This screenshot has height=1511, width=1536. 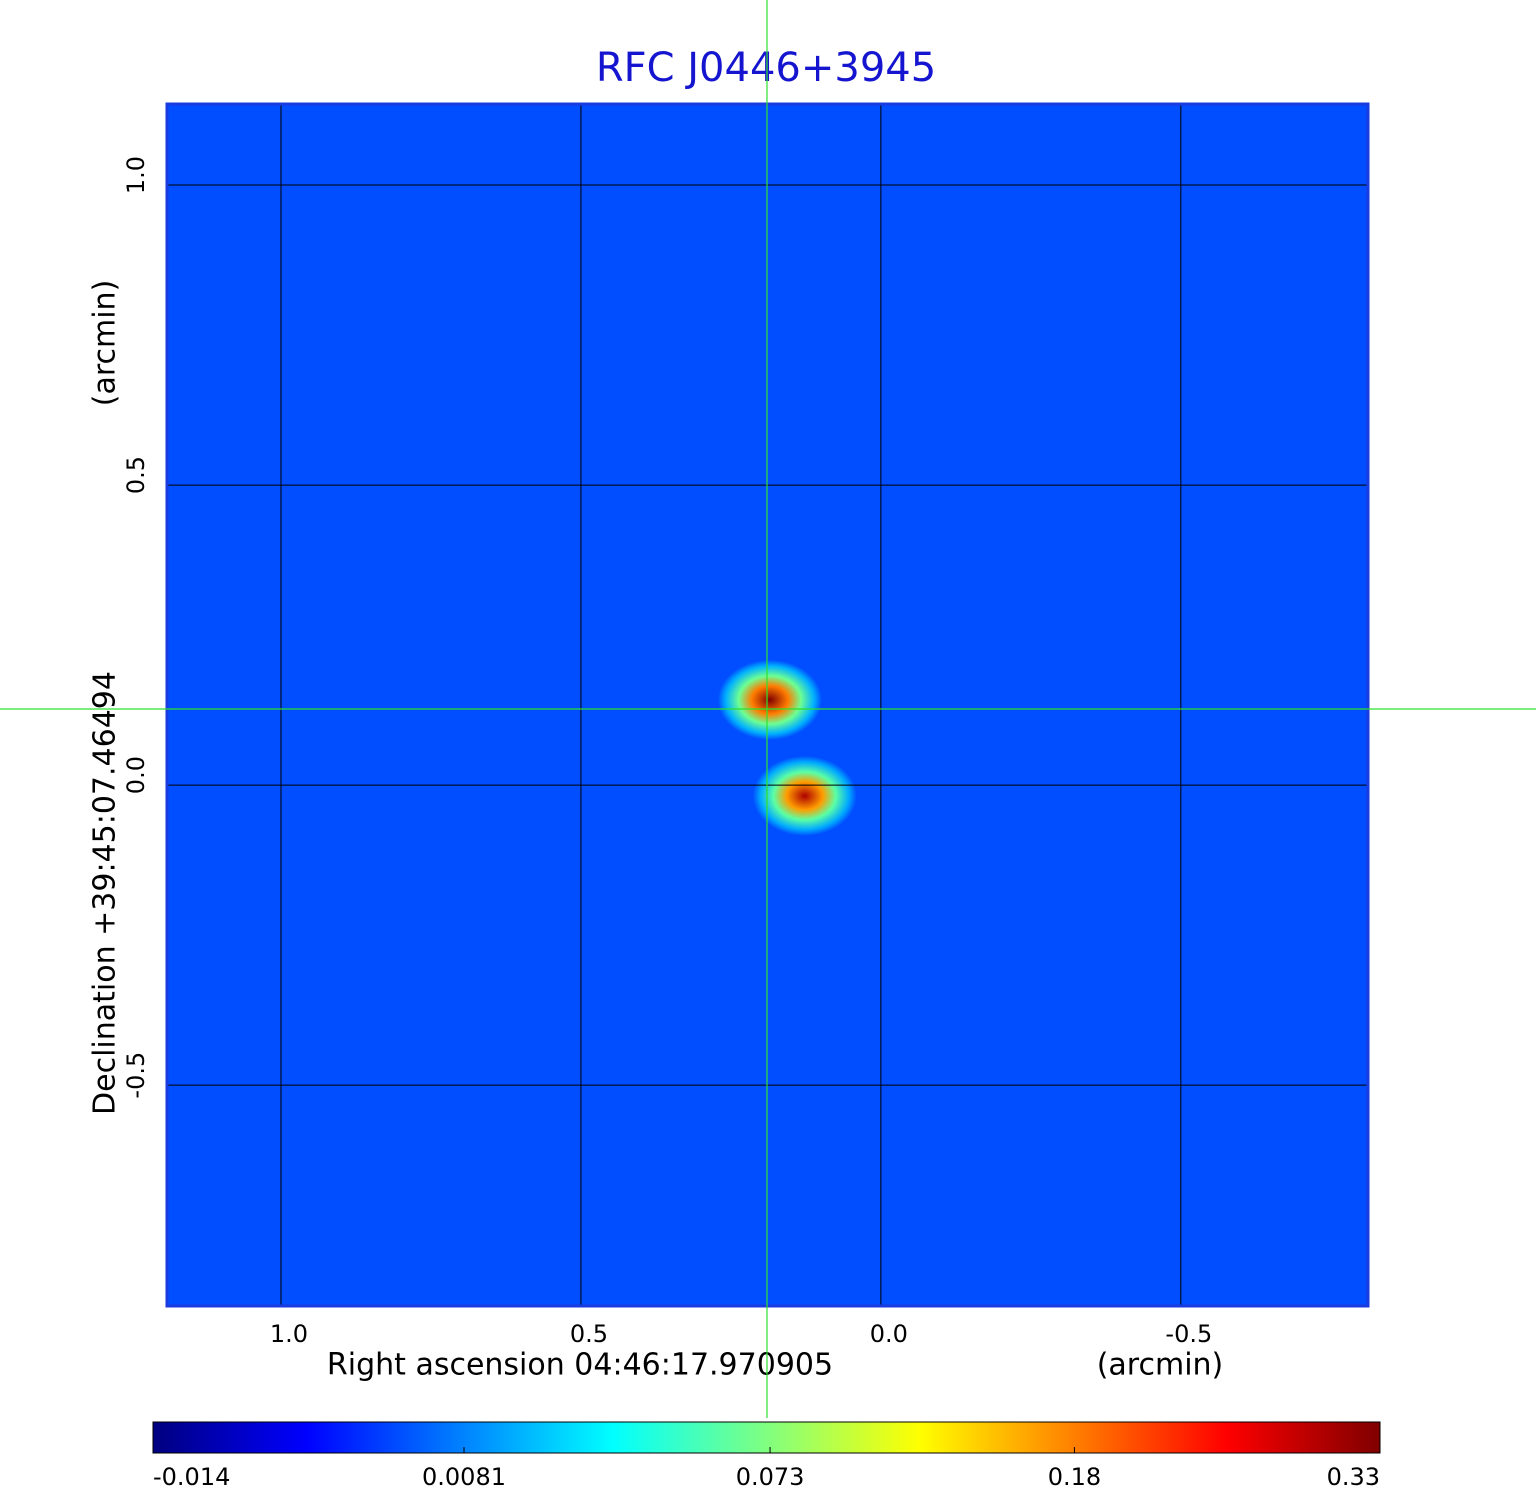 I want to click on y-tick-label: 0.0, so click(x=136, y=775).